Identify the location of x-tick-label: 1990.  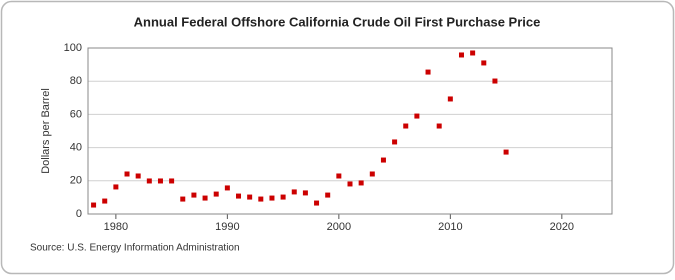
(227, 227).